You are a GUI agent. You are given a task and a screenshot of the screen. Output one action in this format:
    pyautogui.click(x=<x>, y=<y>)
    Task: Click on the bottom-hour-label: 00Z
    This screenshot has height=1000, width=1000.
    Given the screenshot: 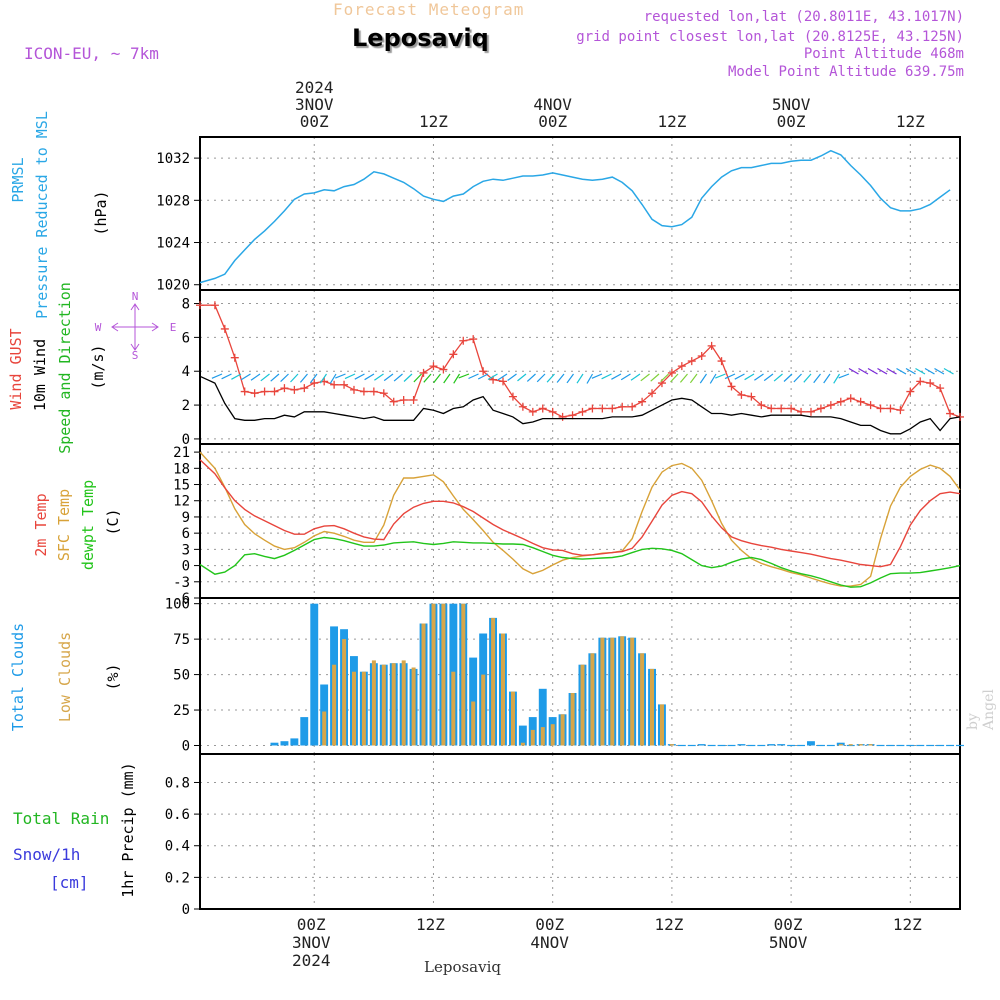 What is the action you would take?
    pyautogui.click(x=311, y=924)
    